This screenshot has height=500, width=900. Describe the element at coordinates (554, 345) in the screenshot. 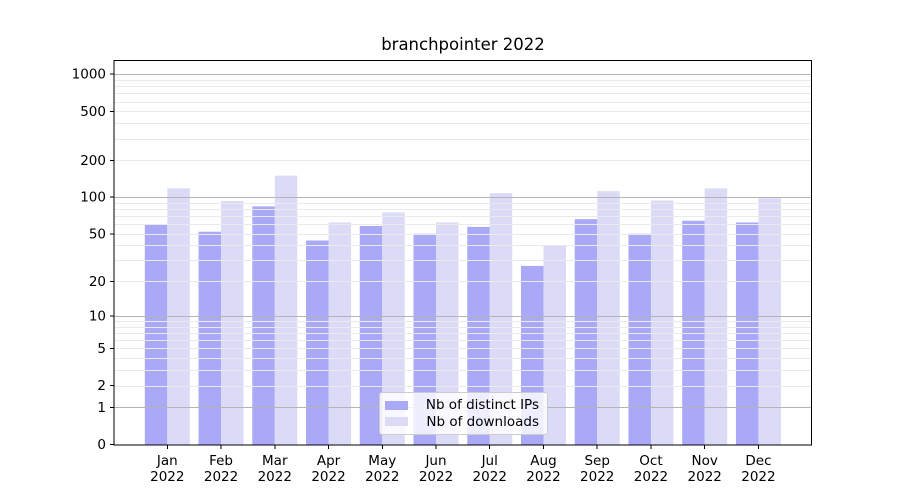

I see `bar-downloads-aug` at that location.